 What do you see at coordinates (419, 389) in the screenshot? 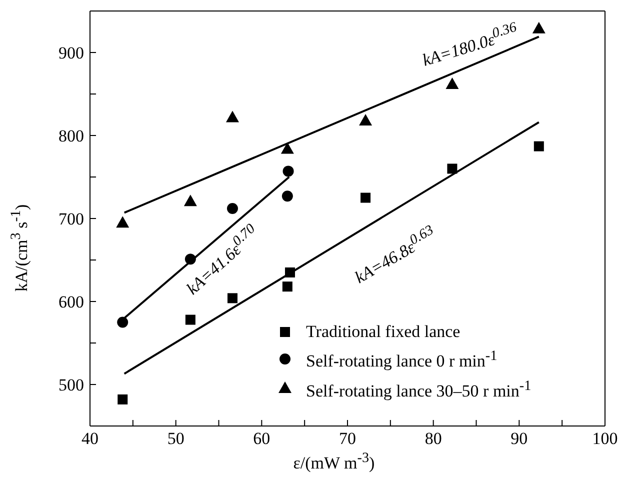
I see `legend-label: Self-rotating lance 30–50 r min$^{-1}$` at bounding box center [419, 389].